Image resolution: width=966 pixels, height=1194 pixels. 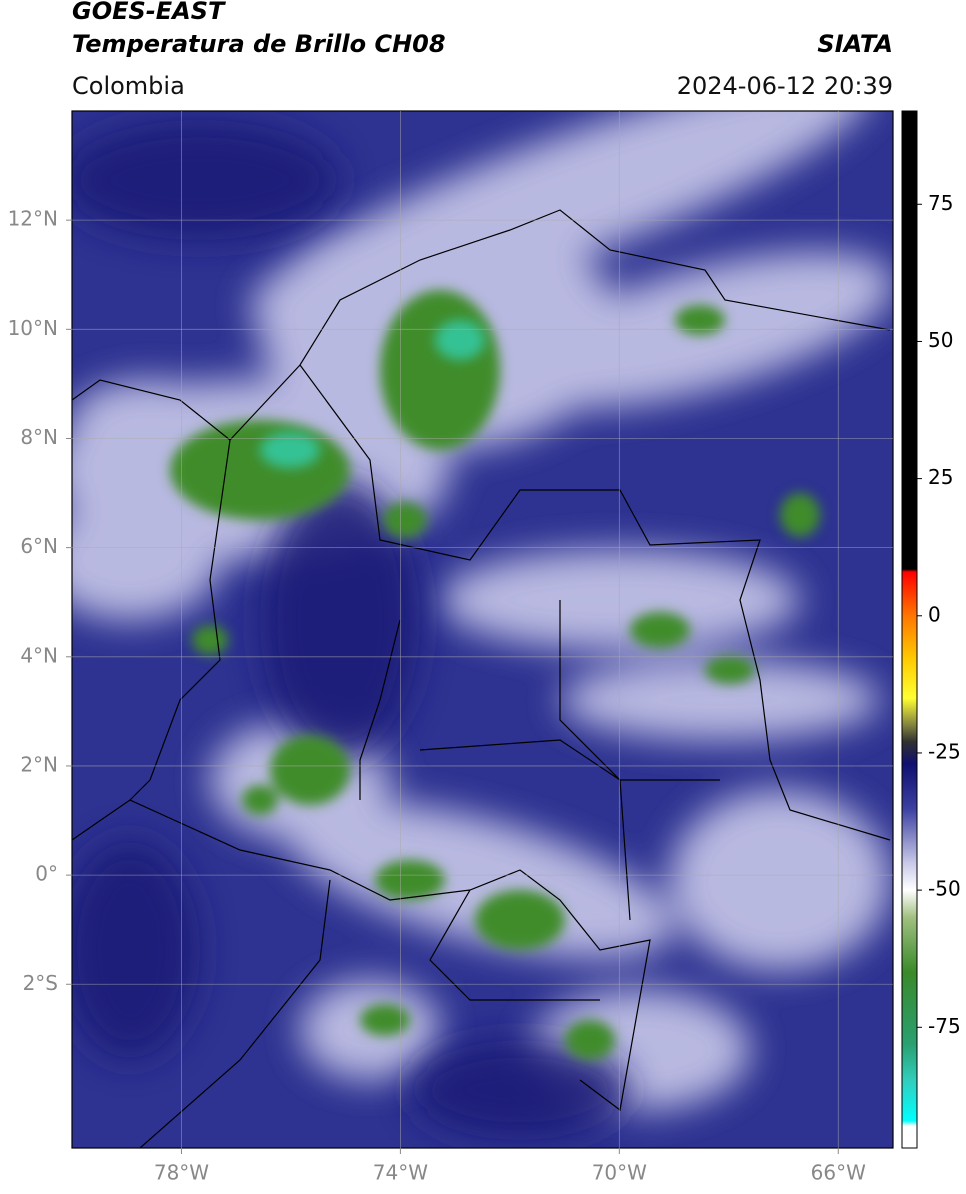 What do you see at coordinates (149, 12) in the screenshot?
I see `title-line1: GOES-EAST` at bounding box center [149, 12].